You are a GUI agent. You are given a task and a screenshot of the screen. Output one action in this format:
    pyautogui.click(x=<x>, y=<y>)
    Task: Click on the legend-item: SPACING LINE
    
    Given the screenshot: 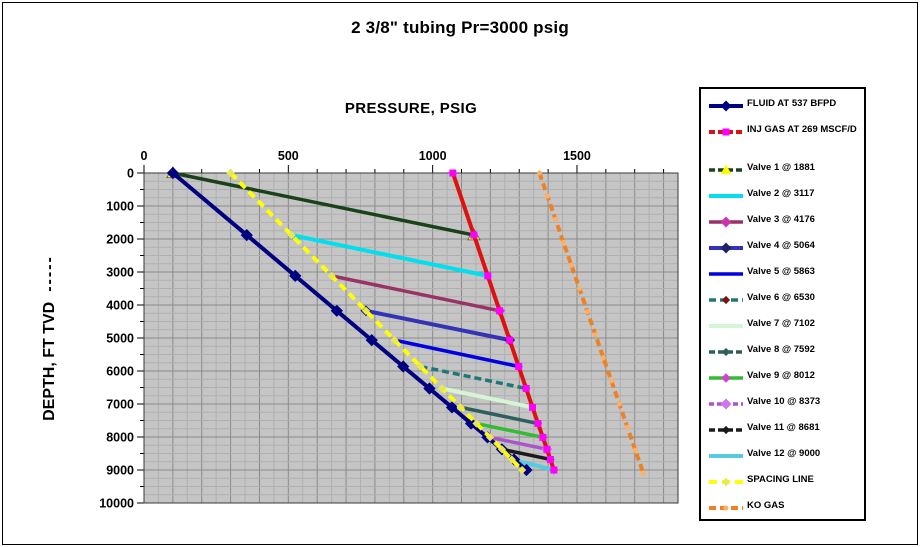 What is the action you would take?
    pyautogui.click(x=785, y=487)
    